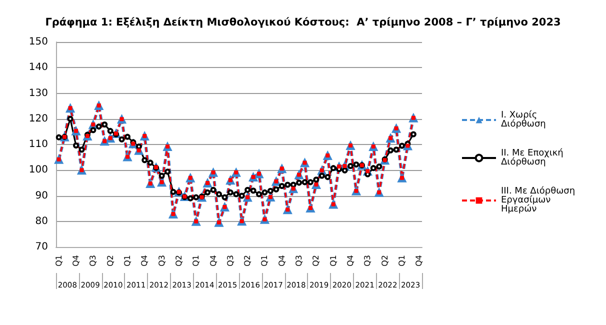 The height and width of the screenshot is (325, 606). I want to click on legend-label: III. Με Διόρθωση Εργασίμων Ημερών, so click(539, 200).